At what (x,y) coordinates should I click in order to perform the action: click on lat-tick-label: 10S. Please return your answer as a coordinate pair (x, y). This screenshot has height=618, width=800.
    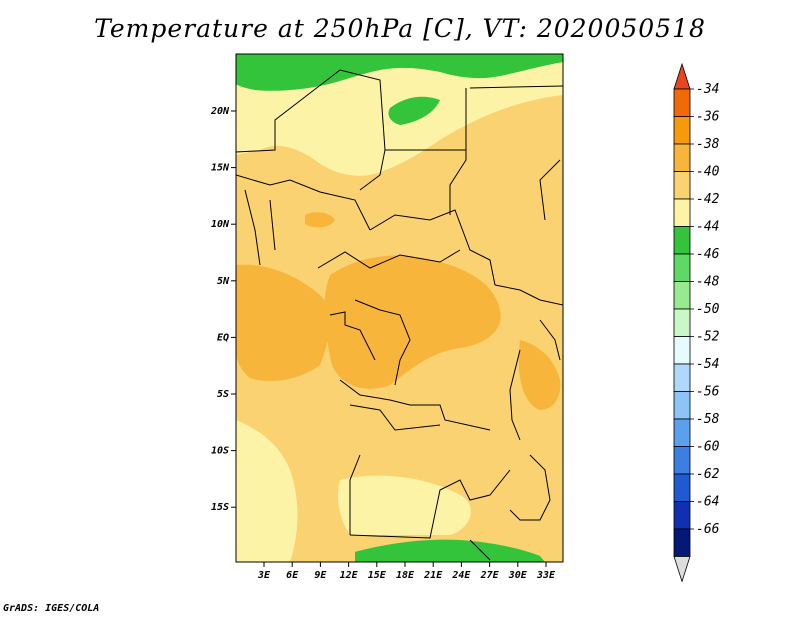
    Looking at the image, I should click on (220, 451).